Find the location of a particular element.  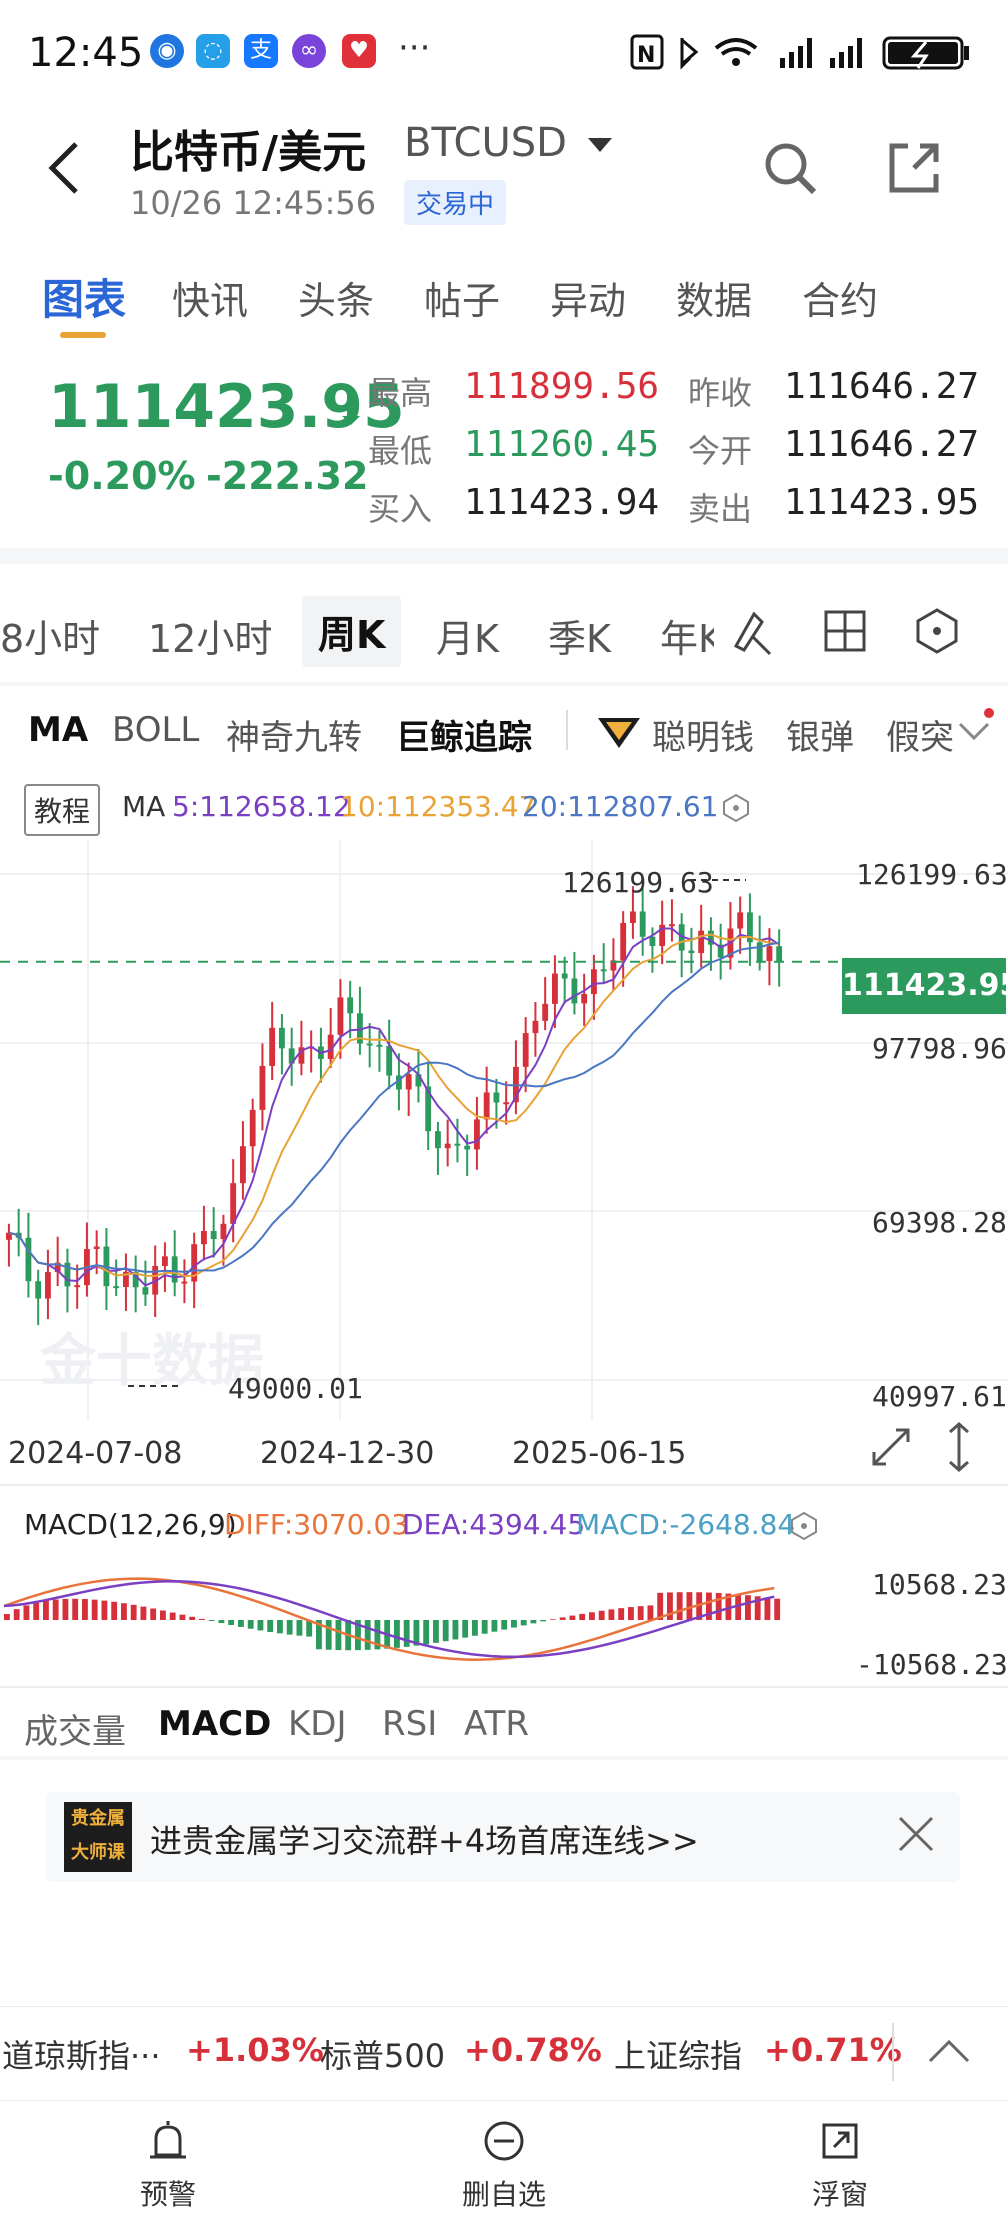

battery-icon is located at coordinates (925, 53).